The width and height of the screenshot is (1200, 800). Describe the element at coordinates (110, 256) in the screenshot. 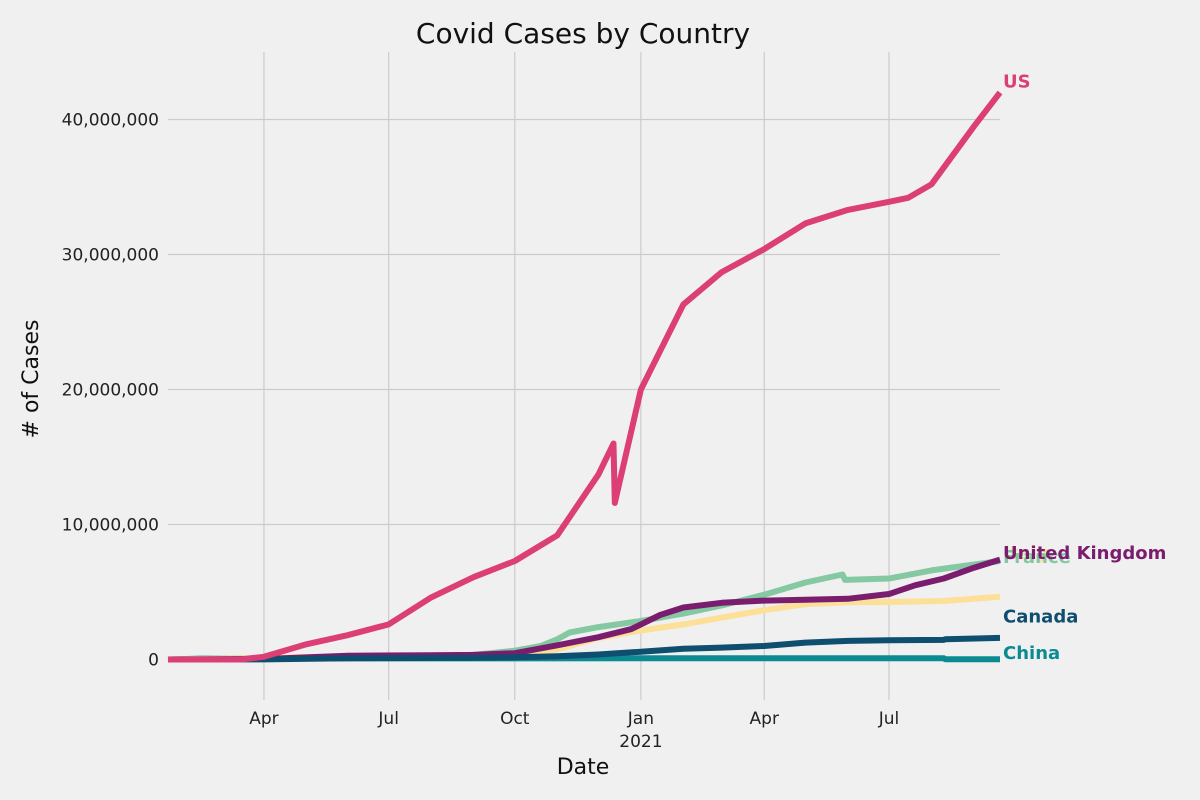

I see `y-tick-label: 30,000,000` at that location.